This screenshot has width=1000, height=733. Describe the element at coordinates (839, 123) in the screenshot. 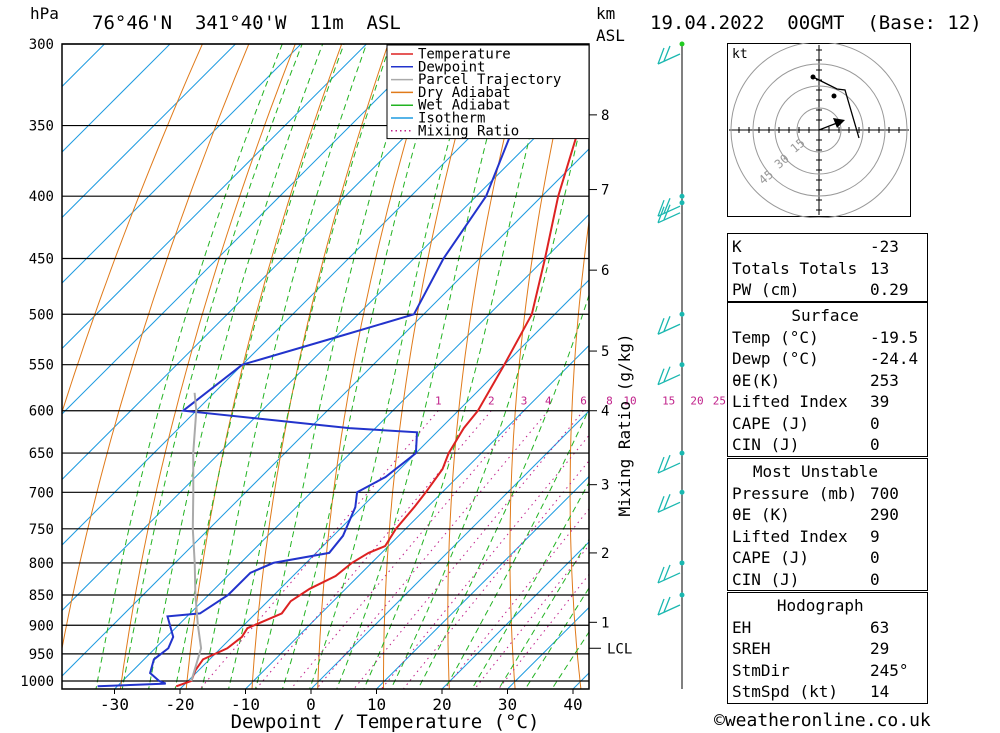

I see `storm-motion-arrowhead` at that location.